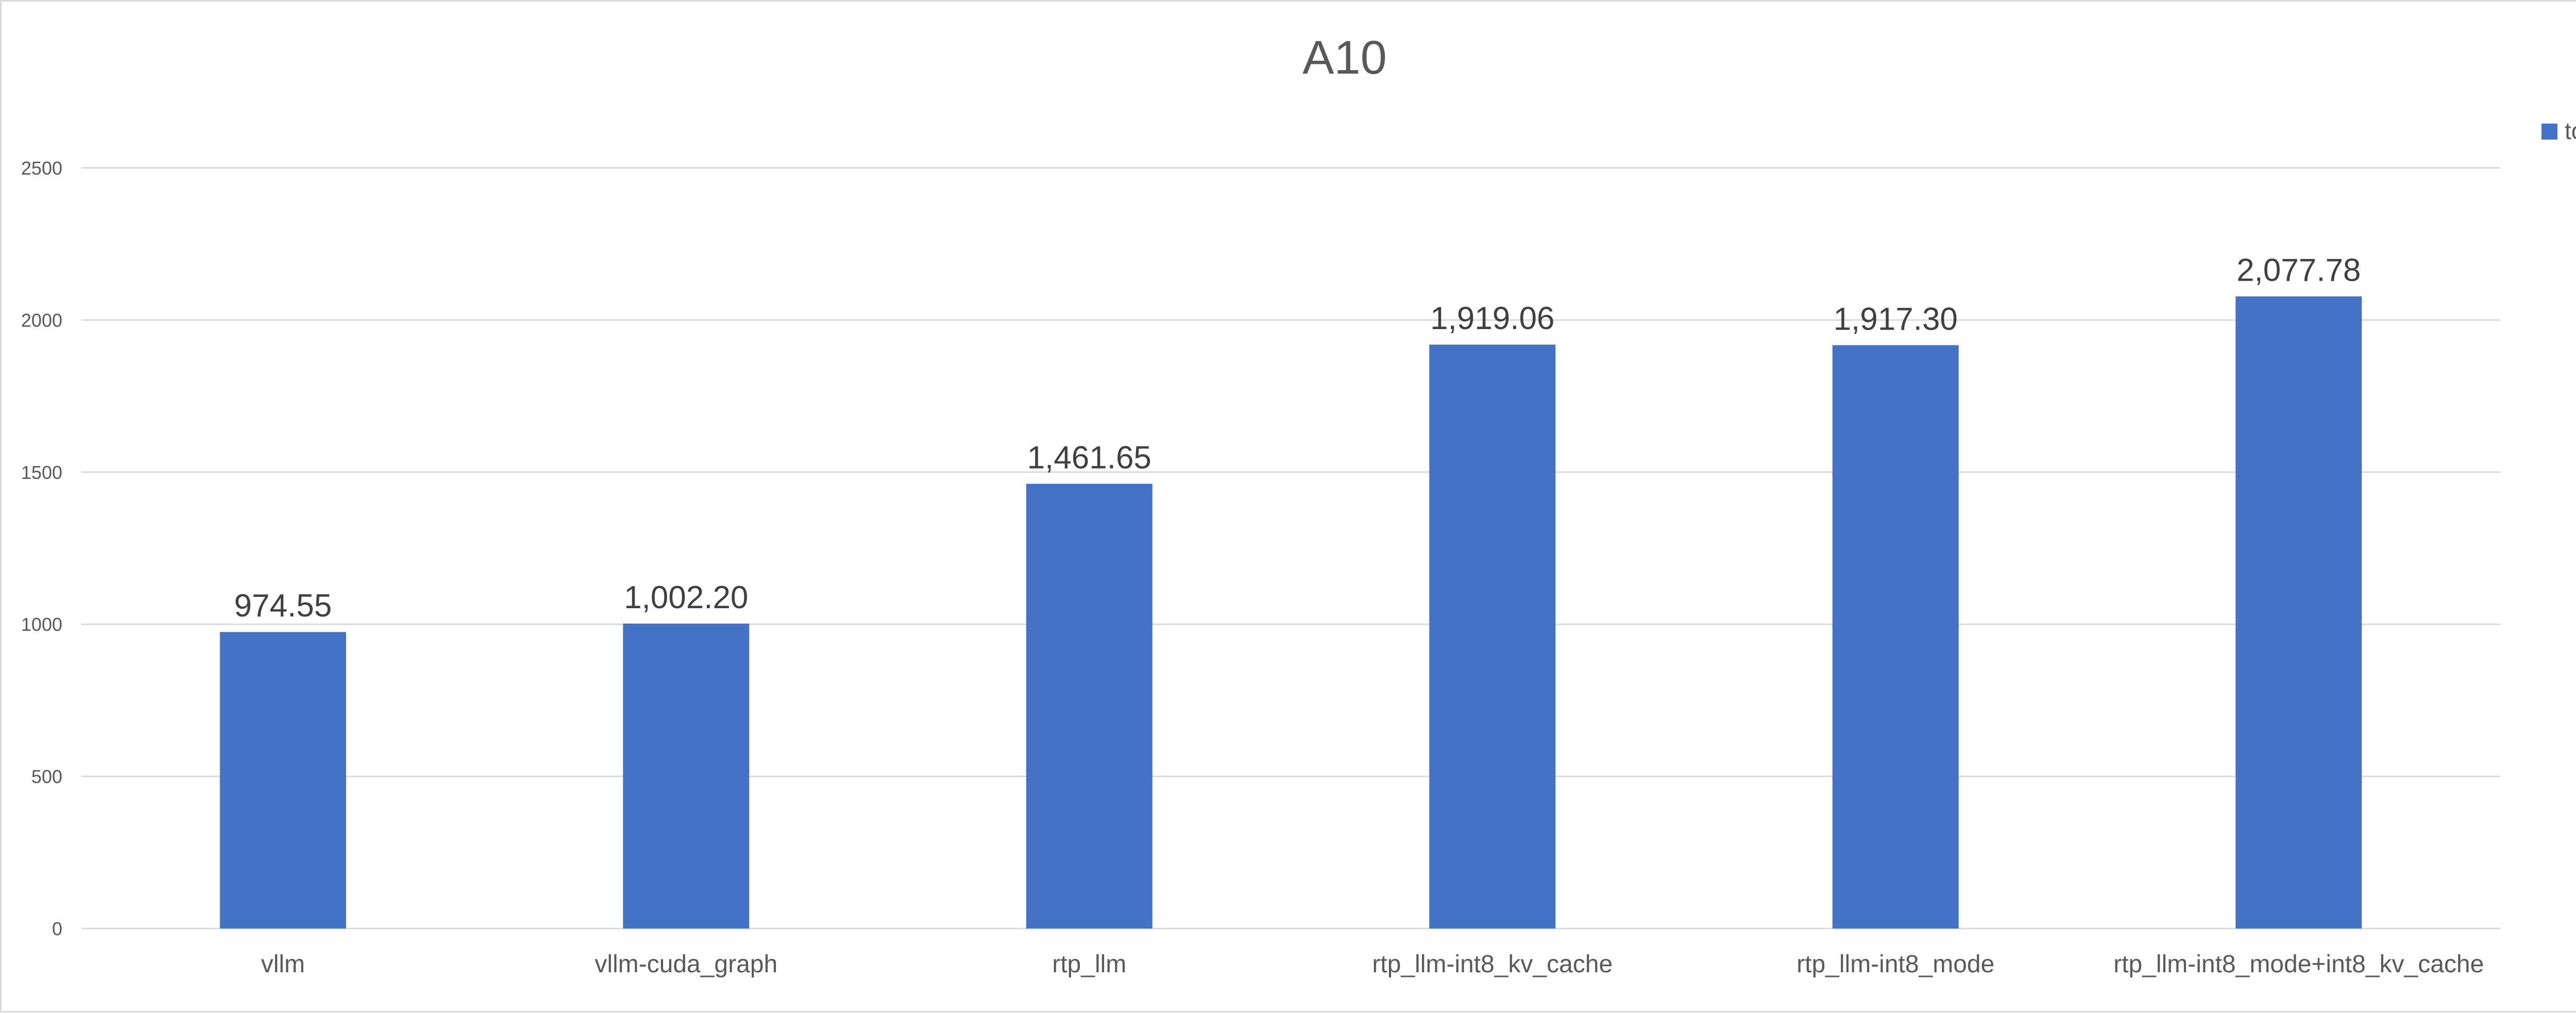  Describe the element at coordinates (2298, 964) in the screenshot. I see `x-tick-label: rtp_llm-int8_mode+int8_kv_cache` at that location.